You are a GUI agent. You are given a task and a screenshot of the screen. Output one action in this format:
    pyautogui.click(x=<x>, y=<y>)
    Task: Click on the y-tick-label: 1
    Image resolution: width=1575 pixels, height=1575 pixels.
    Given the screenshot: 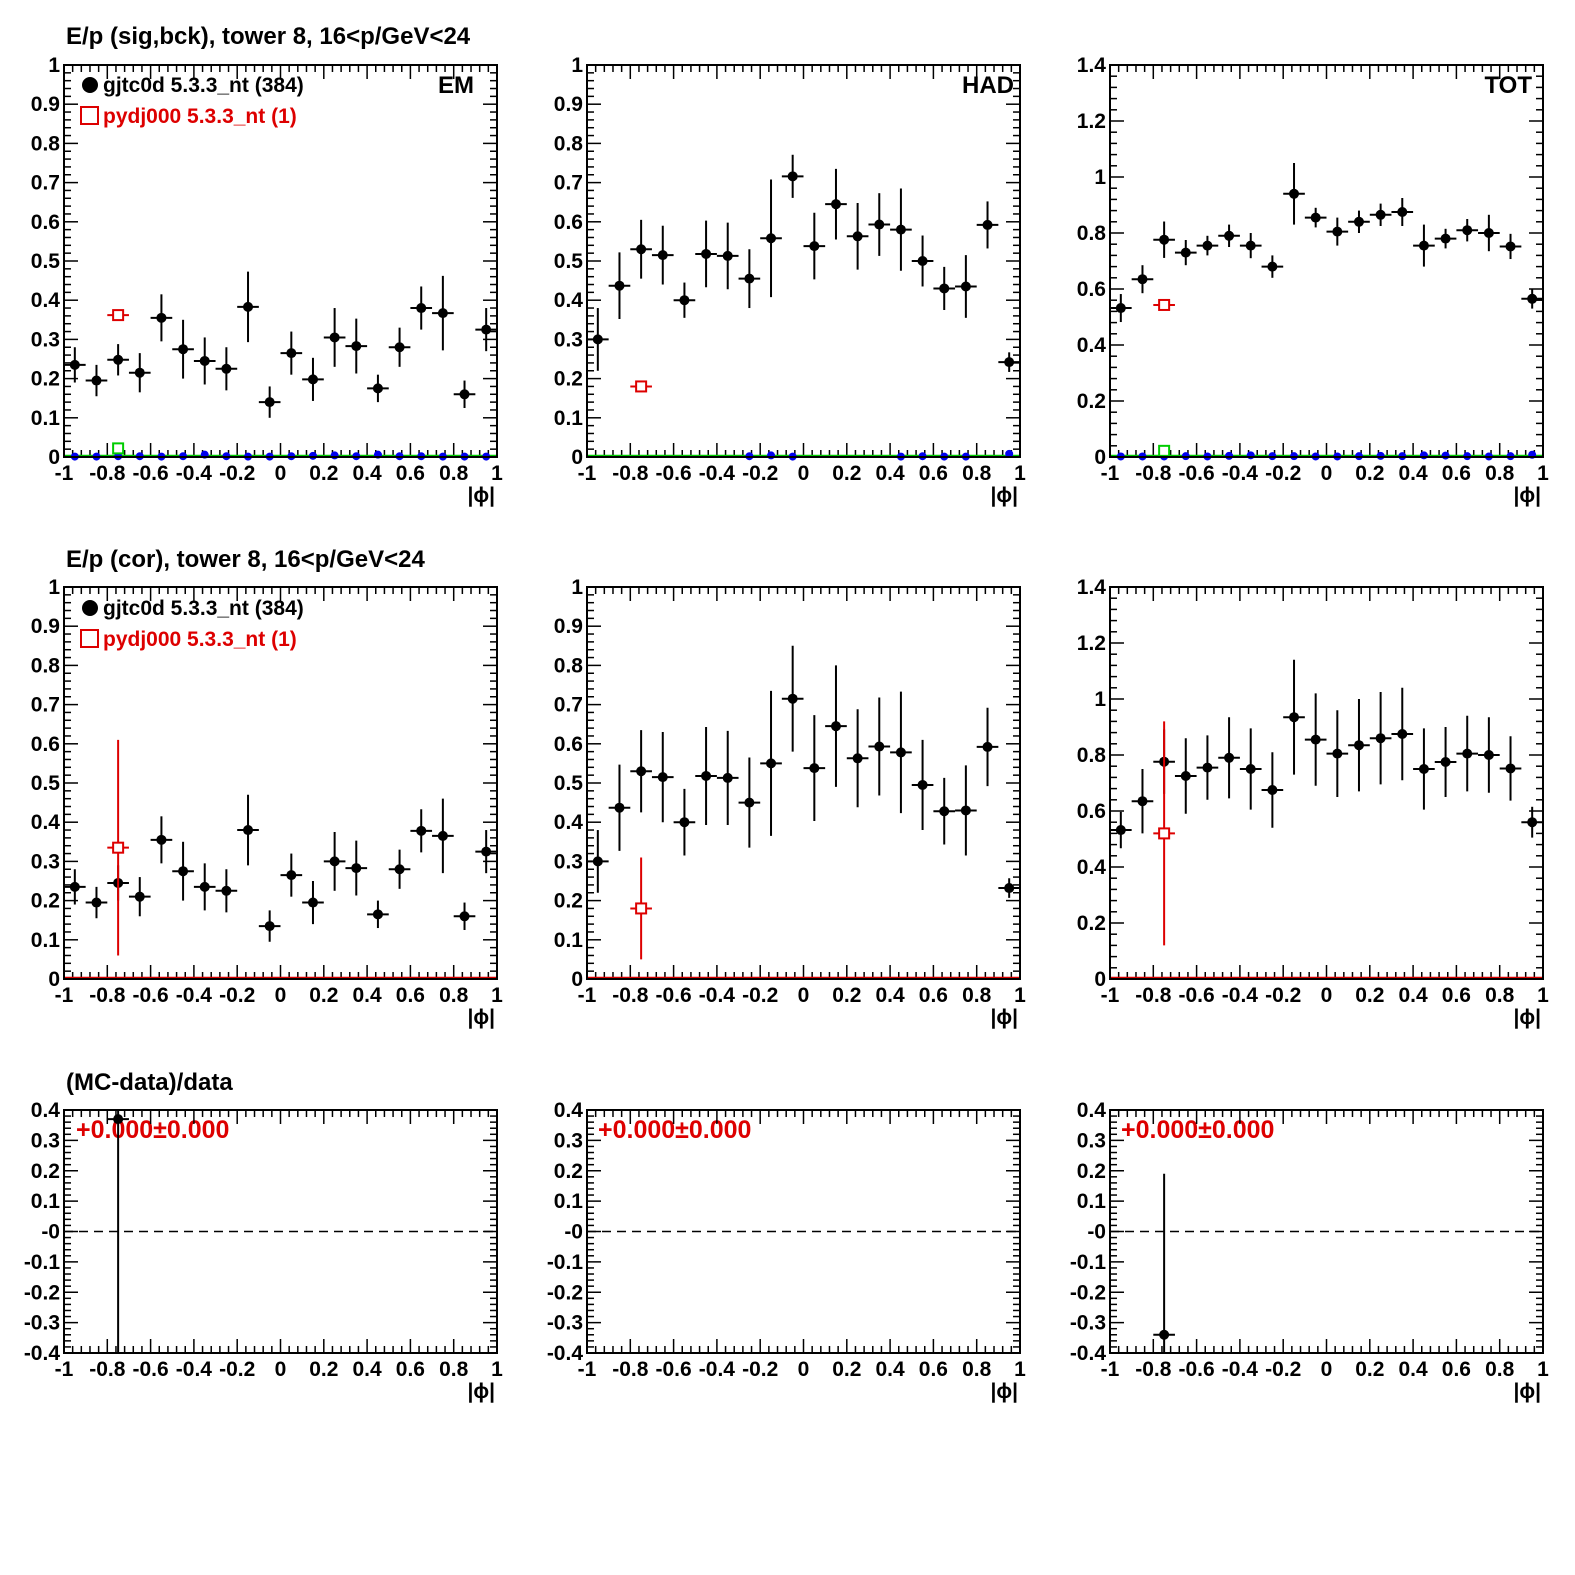 What is the action you would take?
    pyautogui.click(x=1100, y=177)
    